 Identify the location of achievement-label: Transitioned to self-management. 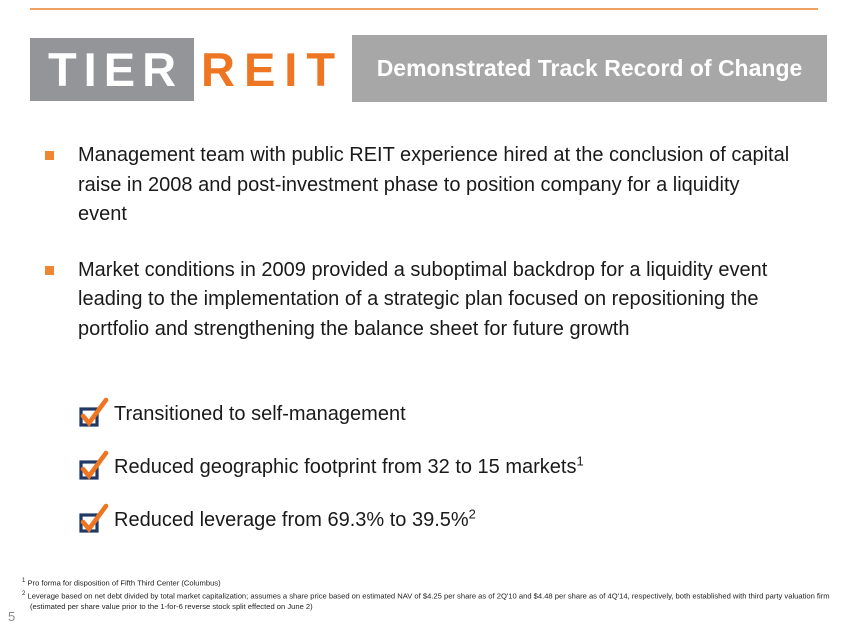
(260, 411).